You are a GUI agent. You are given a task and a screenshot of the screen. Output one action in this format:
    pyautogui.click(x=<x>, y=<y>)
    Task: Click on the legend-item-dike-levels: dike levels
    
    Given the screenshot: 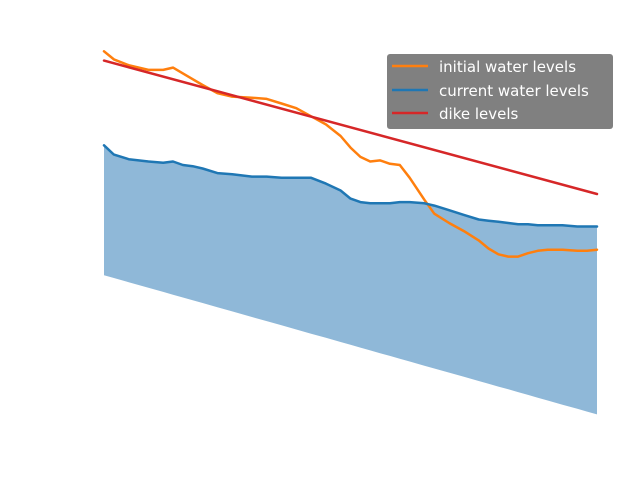 What is the action you would take?
    pyautogui.click(x=455, y=114)
    